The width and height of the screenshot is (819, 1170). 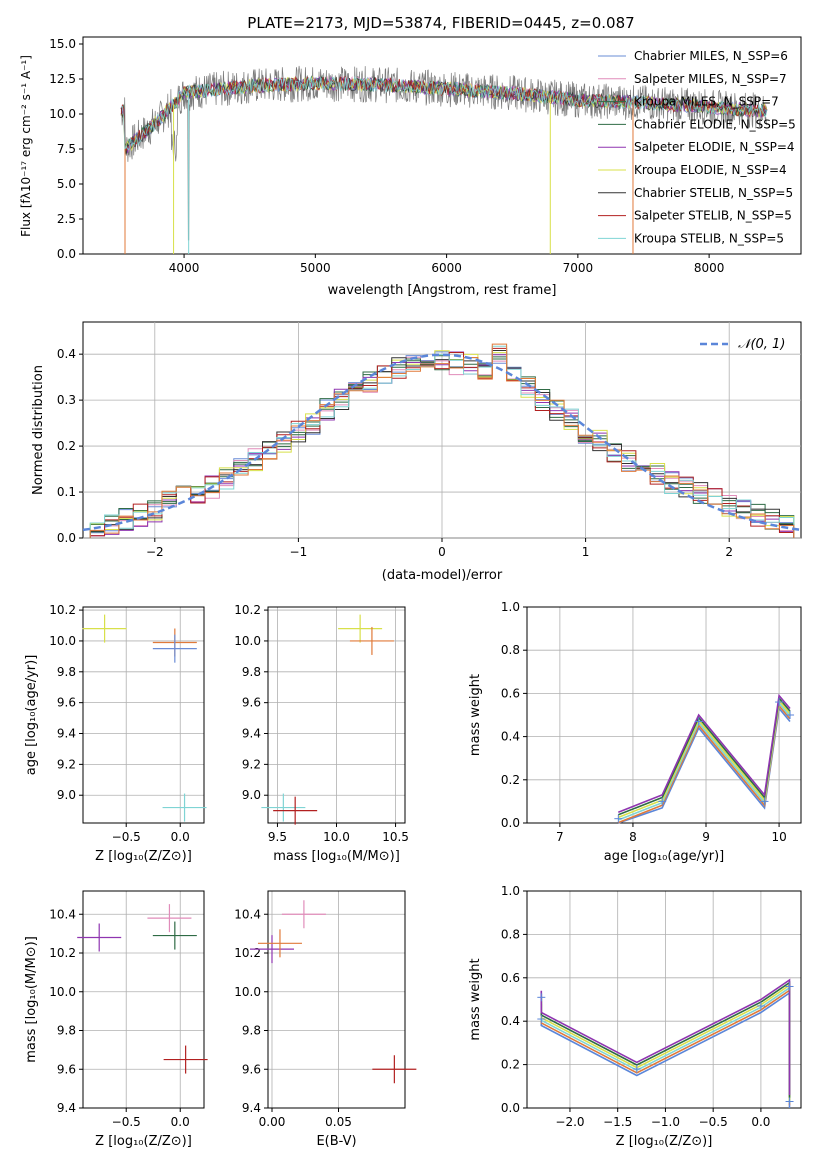 What do you see at coordinates (26, 146) in the screenshot?
I see `spectrum-ylabel: Flux [fλ10⁻¹⁷ erg cm⁻² s⁻¹ A⁻¹]` at bounding box center [26, 146].